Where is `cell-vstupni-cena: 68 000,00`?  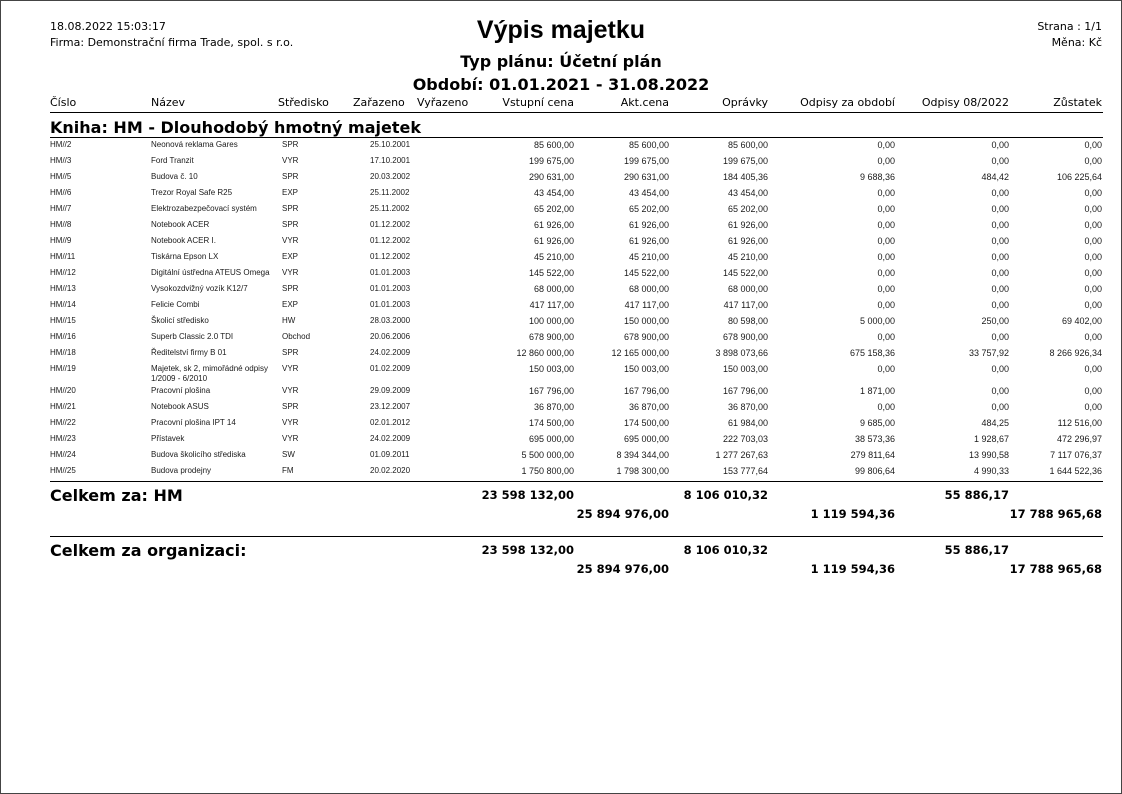 cell-vstupni-cena: 68 000,00 is located at coordinates (553, 289).